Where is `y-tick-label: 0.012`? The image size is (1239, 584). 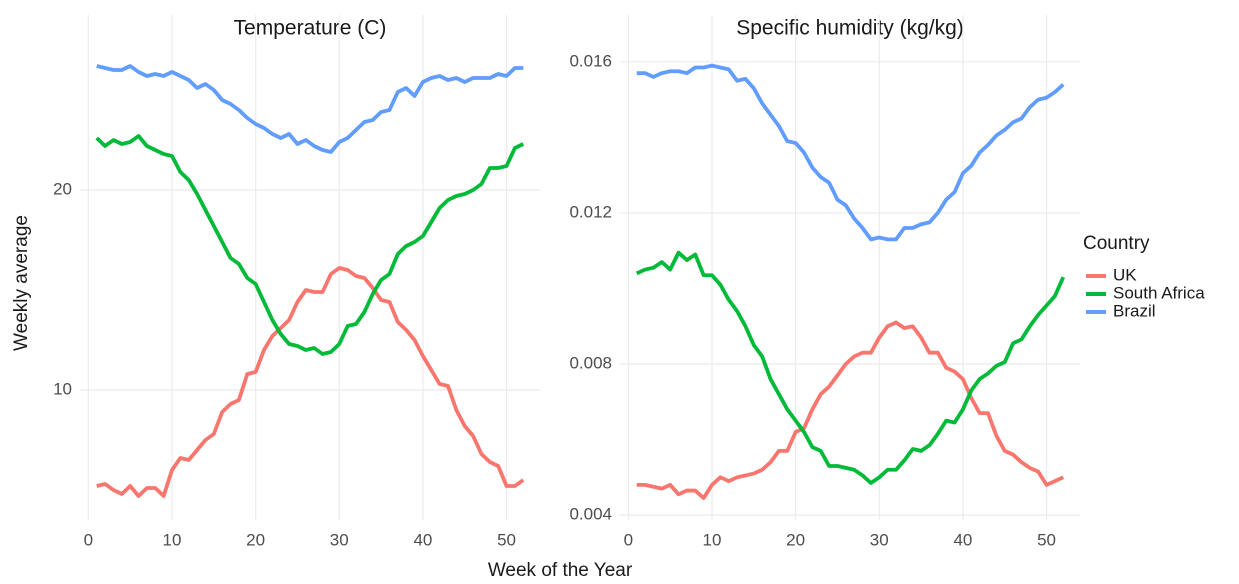
y-tick-label: 0.012 is located at coordinates (590, 211).